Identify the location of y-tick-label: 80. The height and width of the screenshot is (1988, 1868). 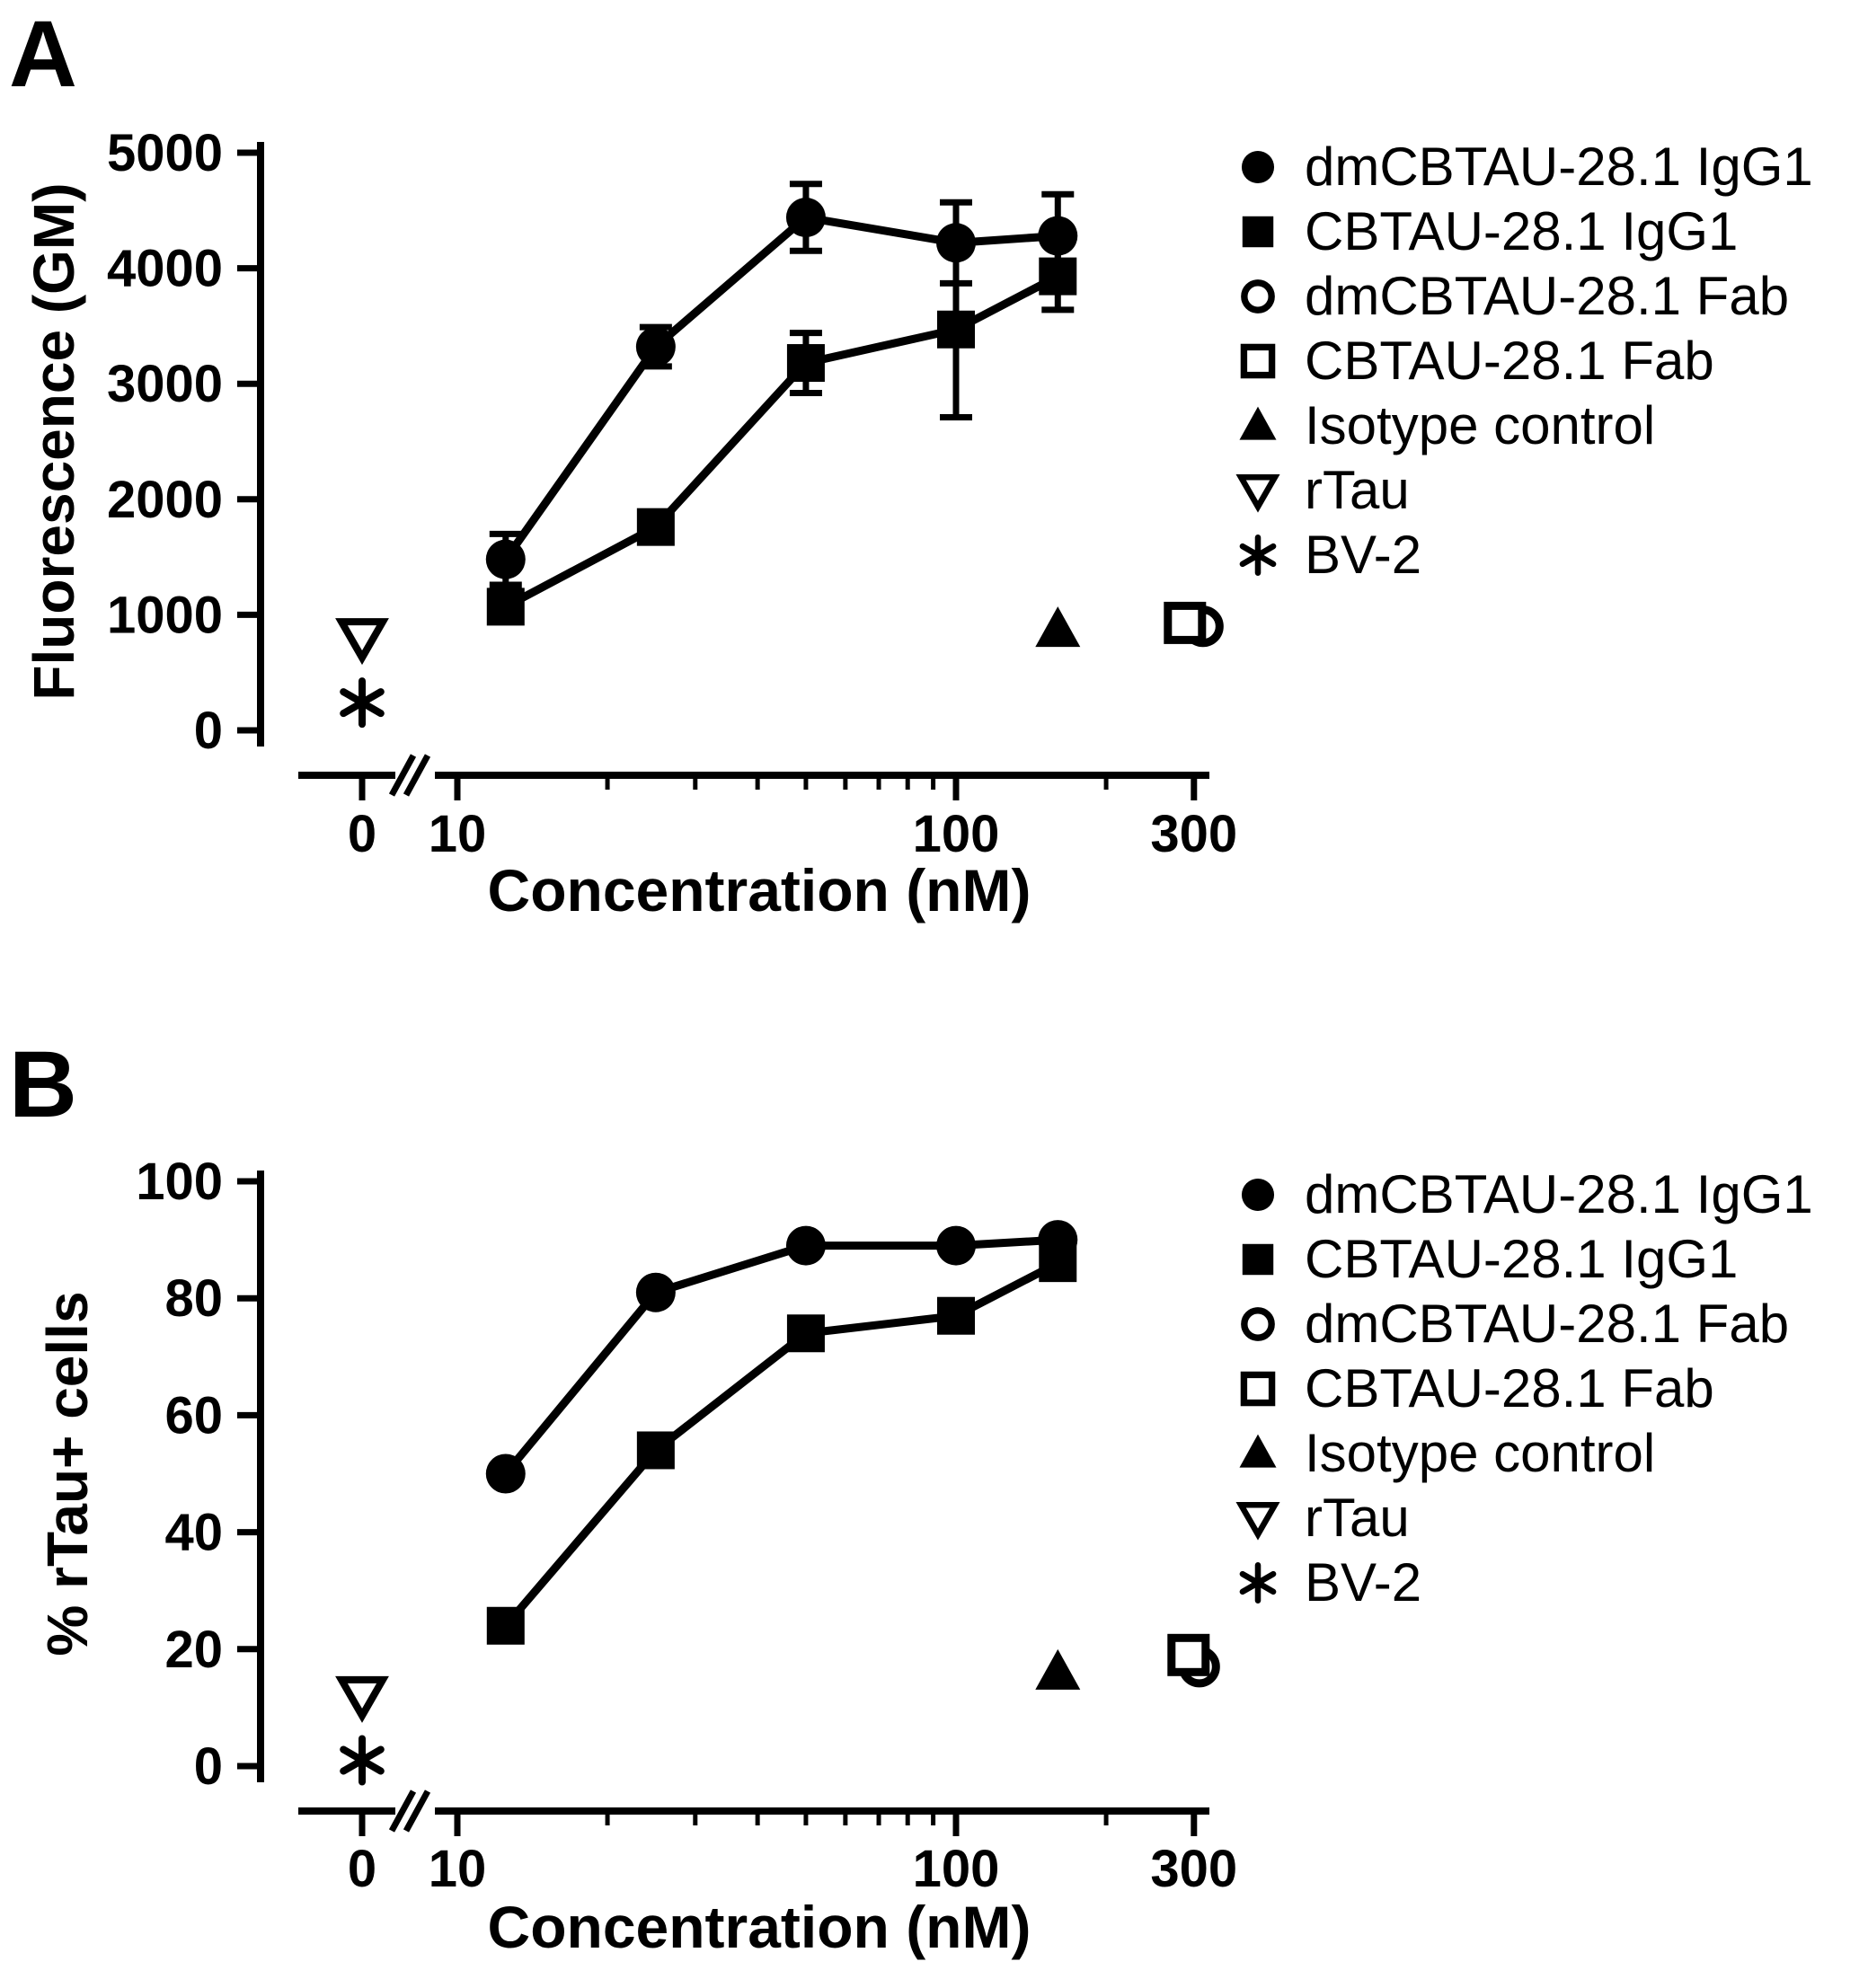
(193, 1298).